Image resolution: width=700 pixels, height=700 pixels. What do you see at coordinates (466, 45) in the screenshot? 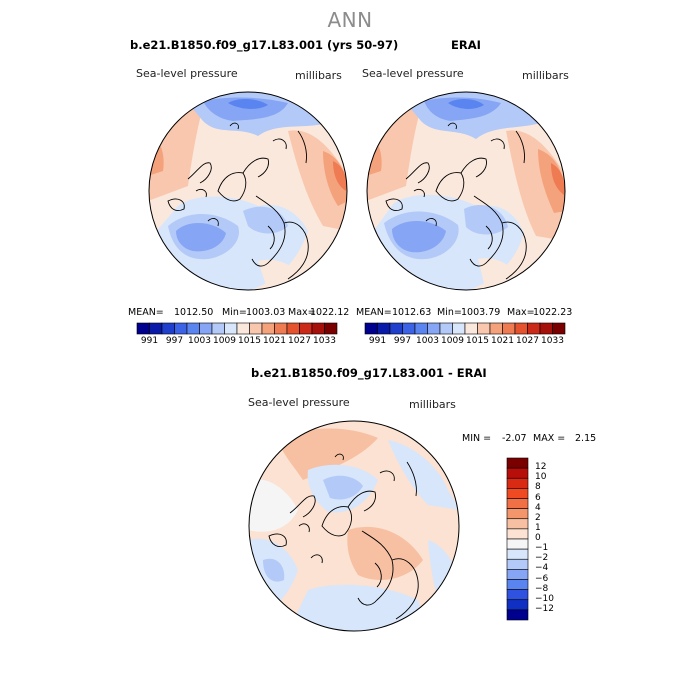
I see `obs-panel-title: ERAI` at bounding box center [466, 45].